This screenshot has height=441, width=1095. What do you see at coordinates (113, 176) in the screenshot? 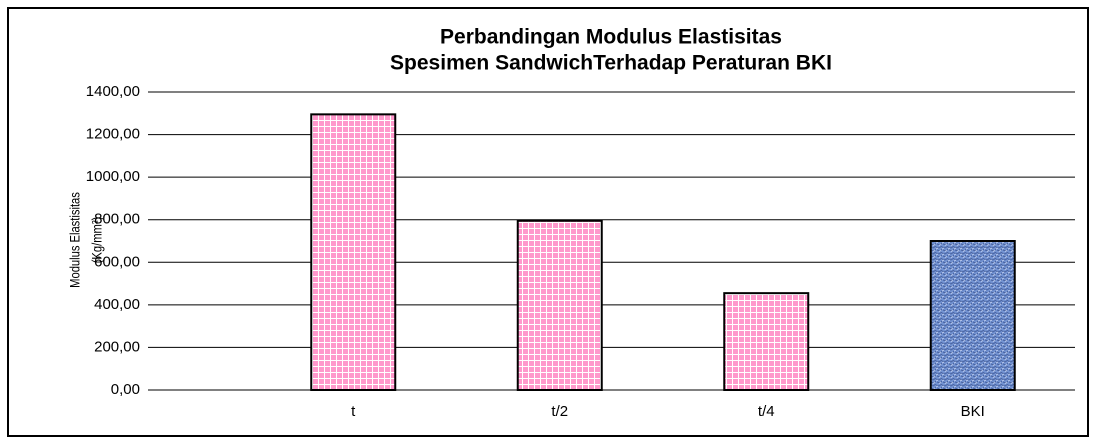
I see `y-tick-label: 1000,00` at bounding box center [113, 176].